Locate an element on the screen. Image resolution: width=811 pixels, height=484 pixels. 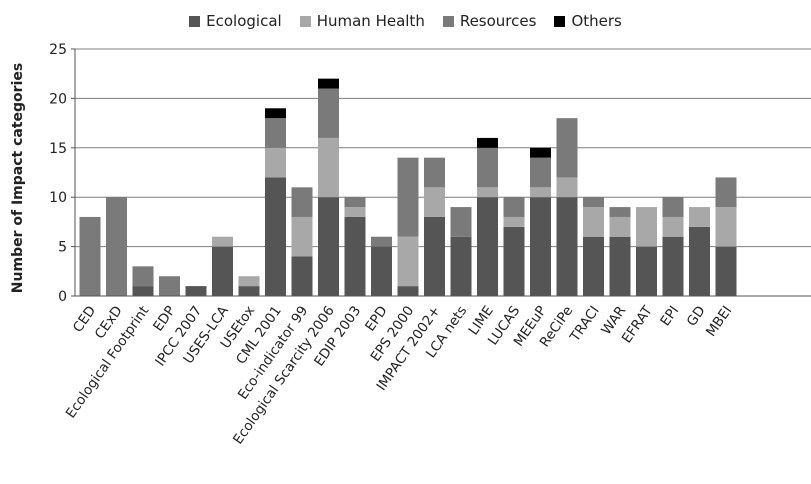
legend-swatch-ecological is located at coordinates (195, 21).